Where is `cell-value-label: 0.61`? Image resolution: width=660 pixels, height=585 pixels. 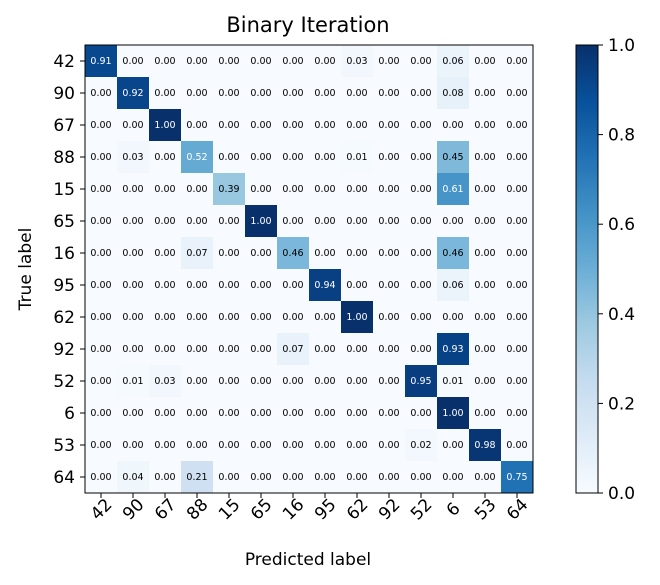 cell-value-label: 0.61 is located at coordinates (452, 189).